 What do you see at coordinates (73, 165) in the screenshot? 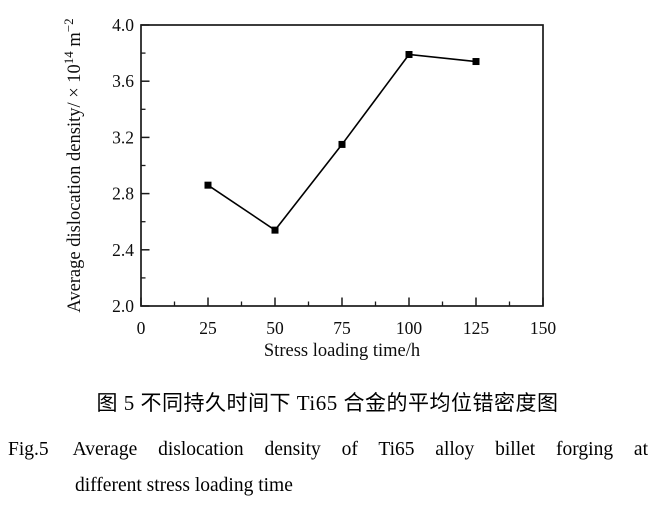
I see `y-axis-title: Average dislocation density/ × 1014 m−2` at bounding box center [73, 165].